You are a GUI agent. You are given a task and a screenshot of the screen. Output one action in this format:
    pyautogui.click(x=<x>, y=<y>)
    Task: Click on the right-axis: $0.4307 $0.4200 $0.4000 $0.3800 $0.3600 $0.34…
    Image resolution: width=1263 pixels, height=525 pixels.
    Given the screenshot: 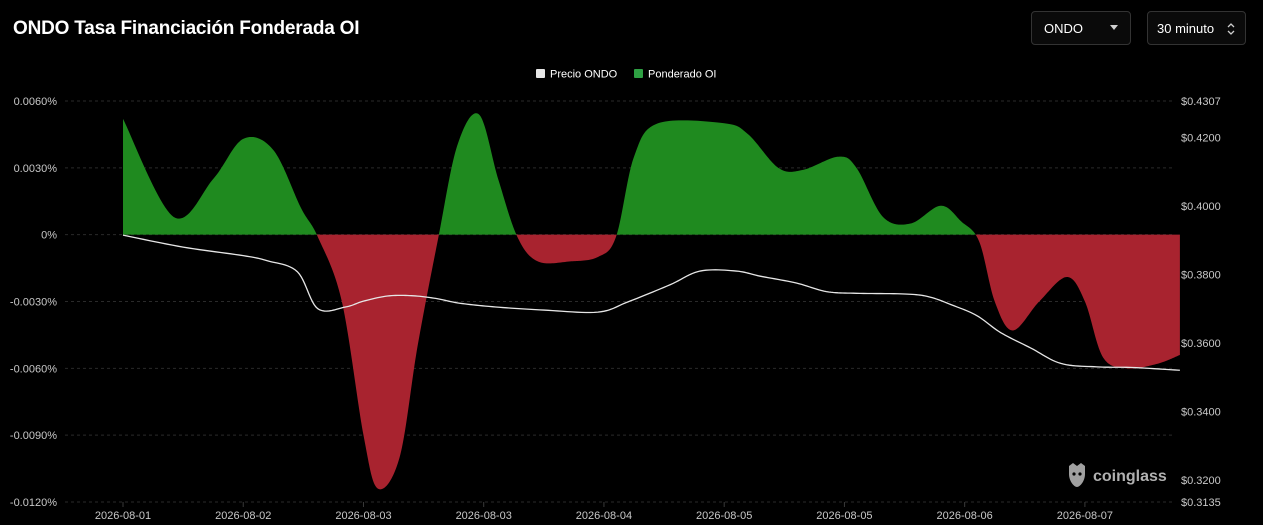 What is the action you would take?
    pyautogui.click(x=1201, y=302)
    